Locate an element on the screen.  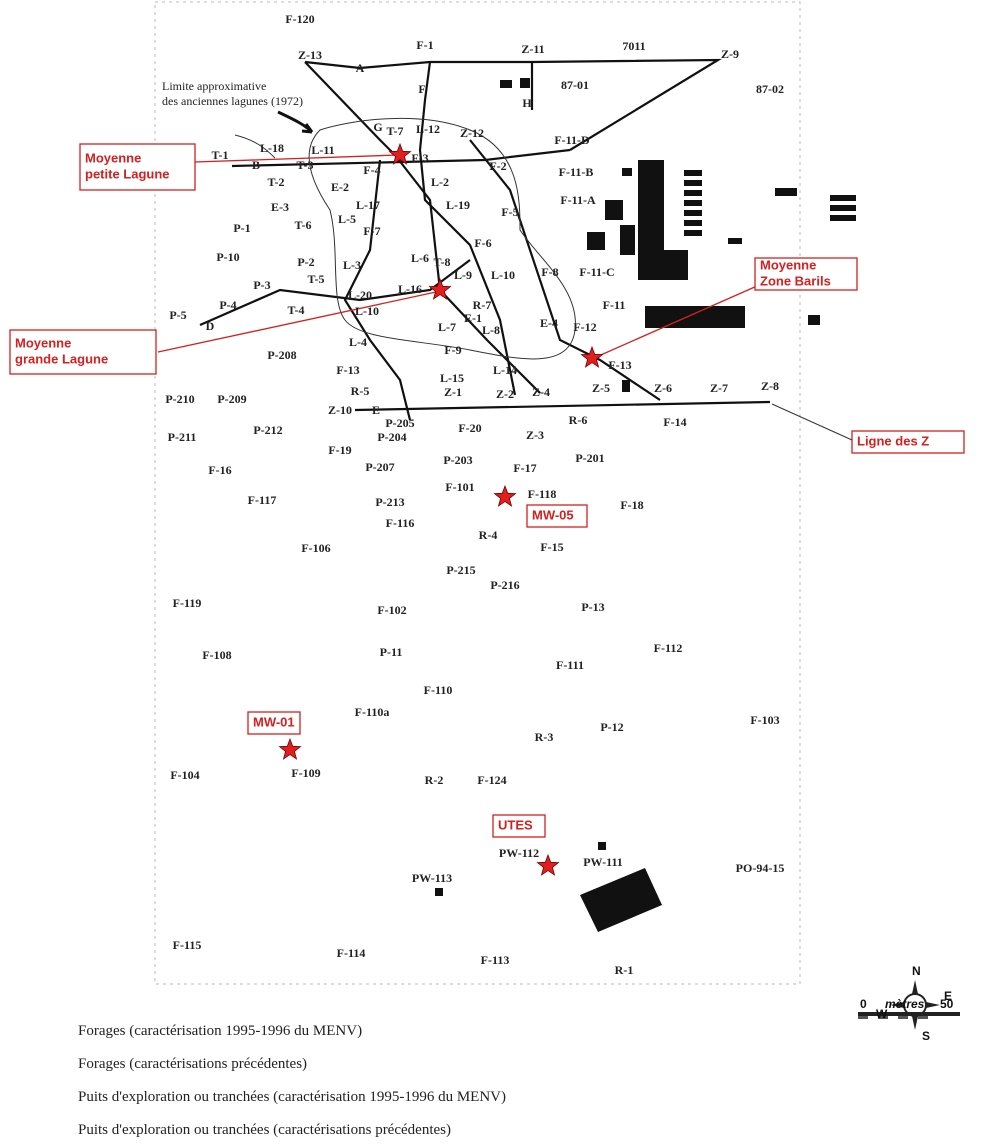
station-label: 7011 is located at coordinates (633, 46).